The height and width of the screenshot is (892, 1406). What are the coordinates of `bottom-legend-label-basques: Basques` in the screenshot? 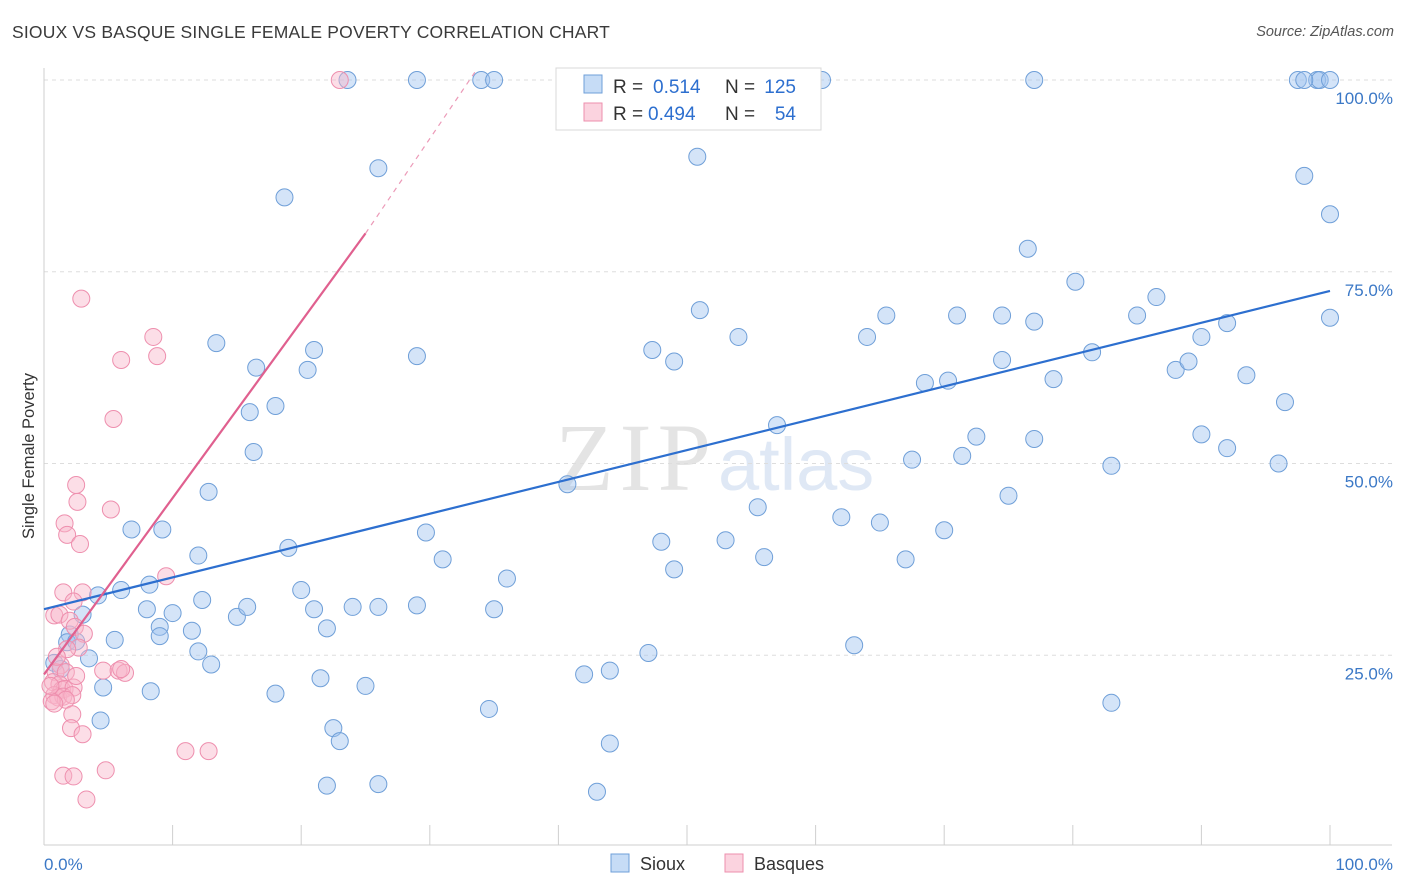 It's located at (789, 864).